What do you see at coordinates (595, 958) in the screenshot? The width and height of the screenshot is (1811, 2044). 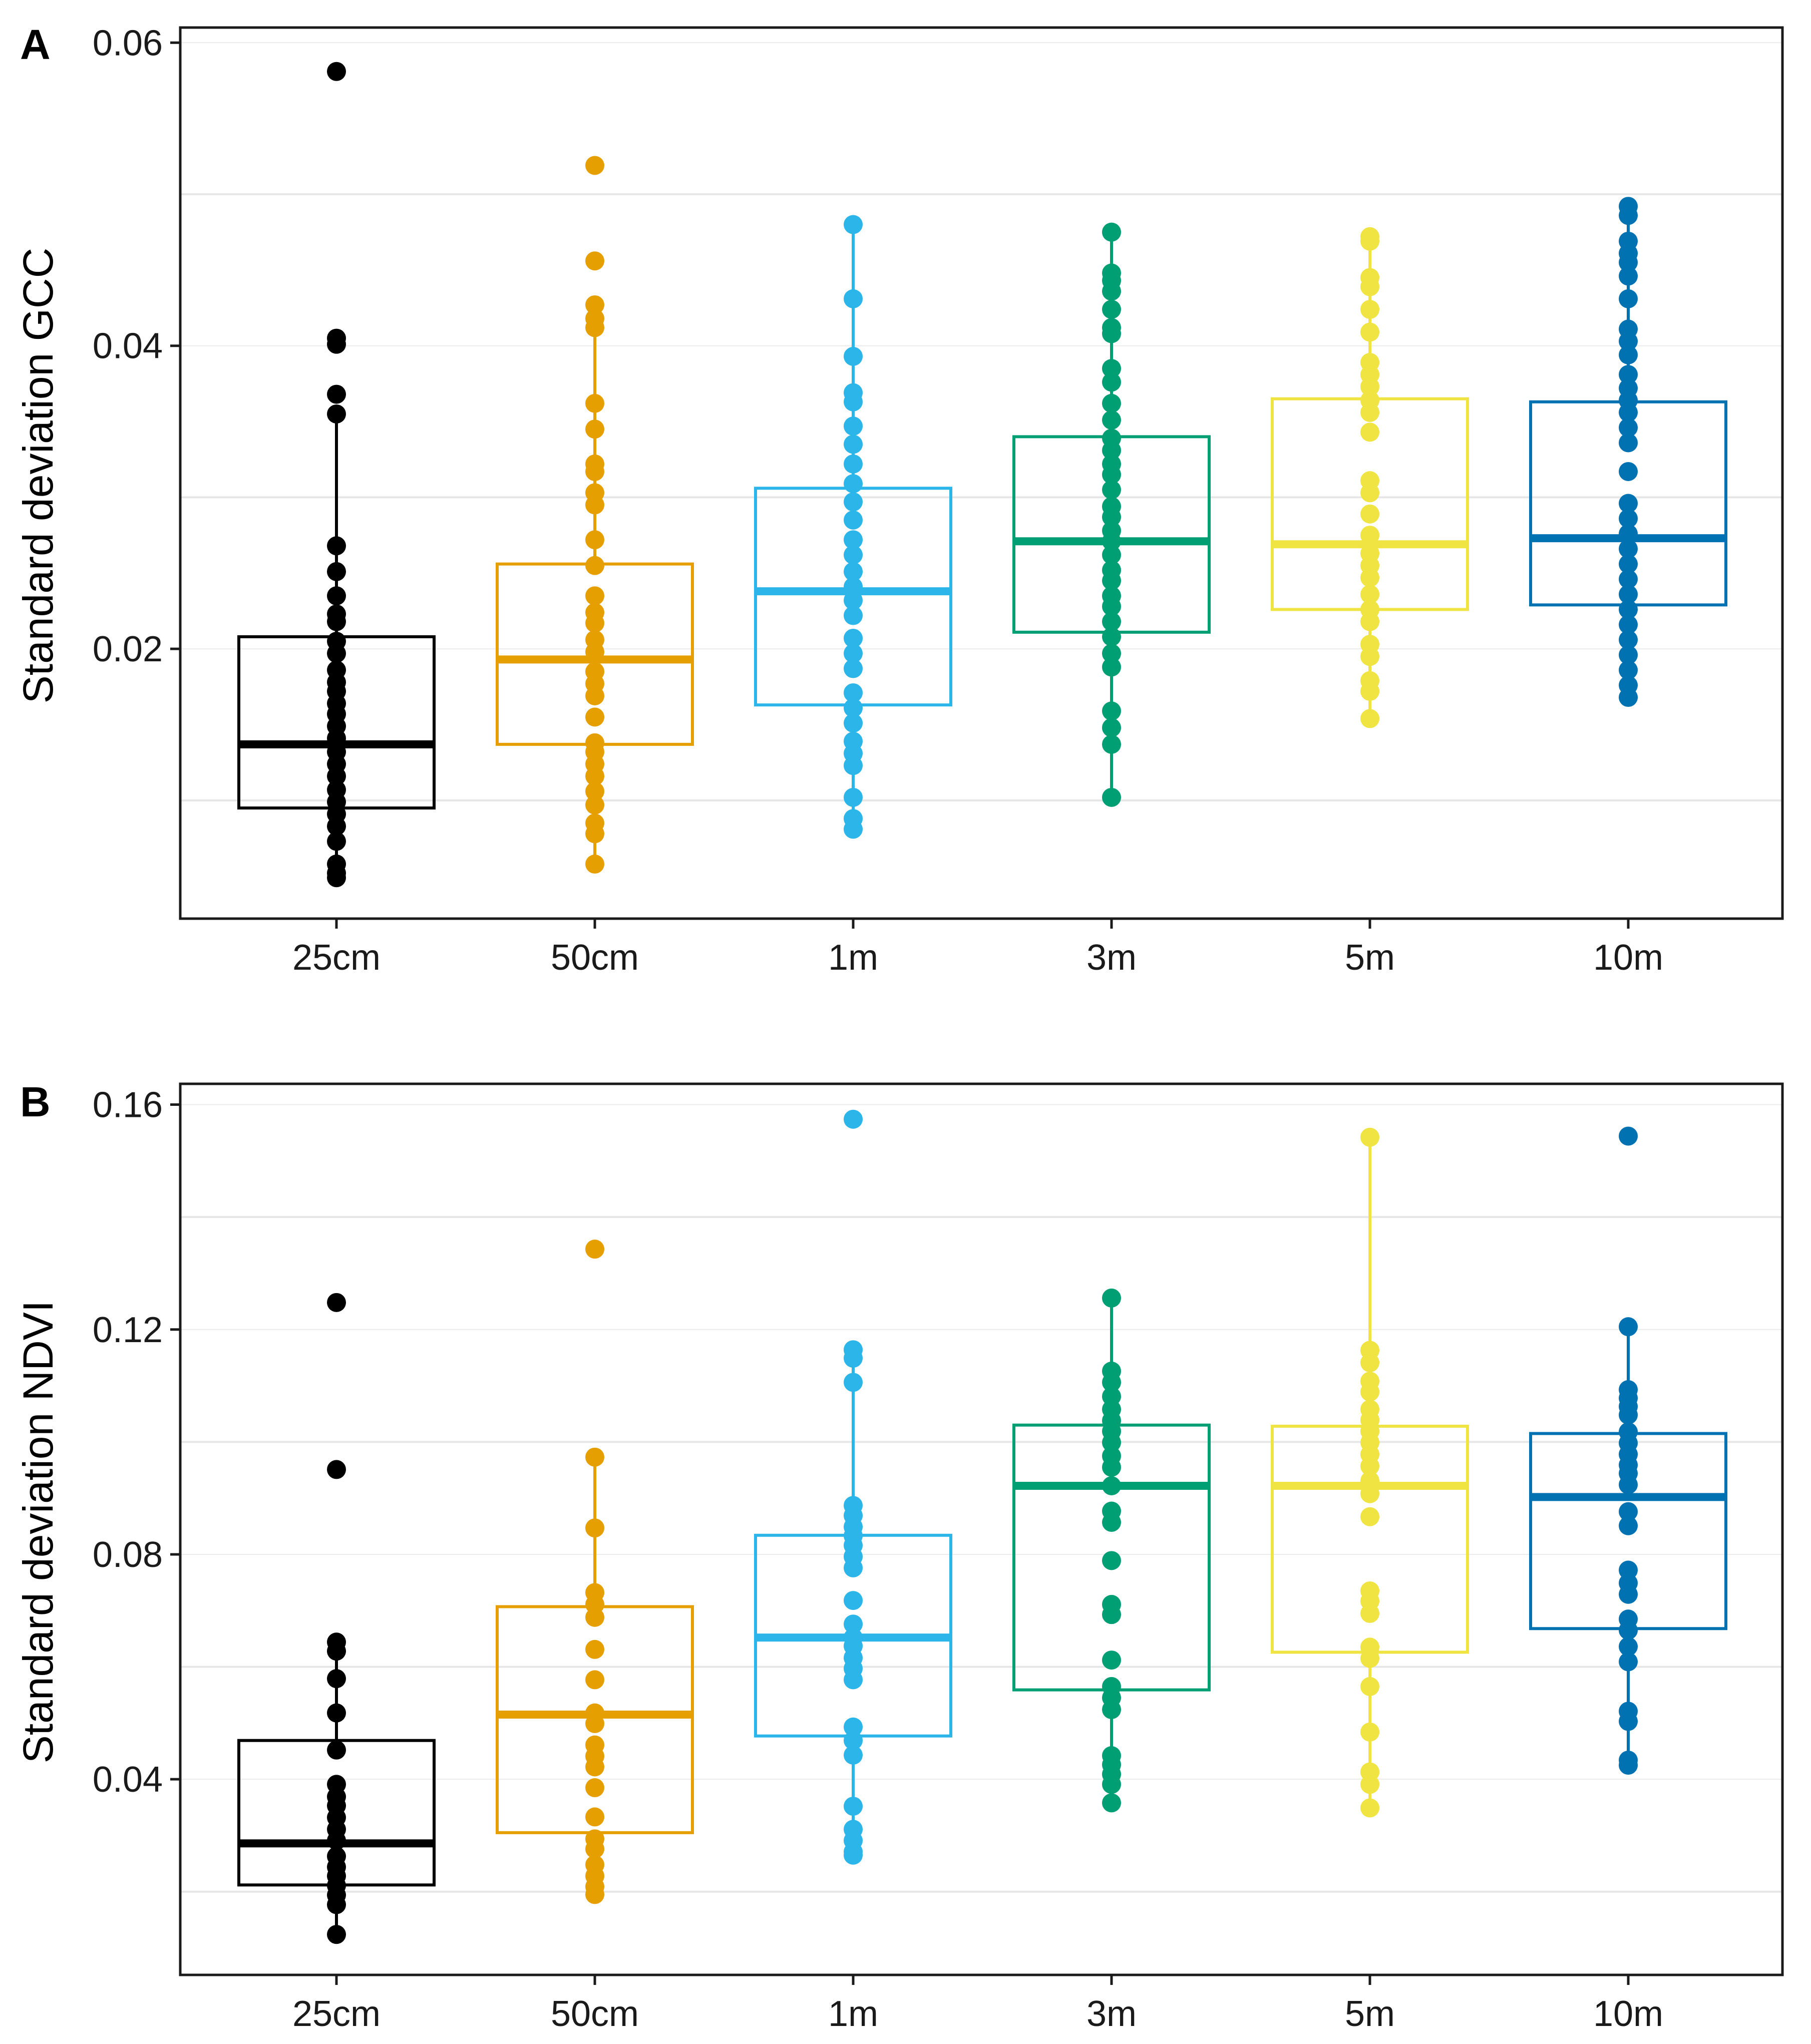 I see `panel-a-x-tick-label: 50cm` at bounding box center [595, 958].